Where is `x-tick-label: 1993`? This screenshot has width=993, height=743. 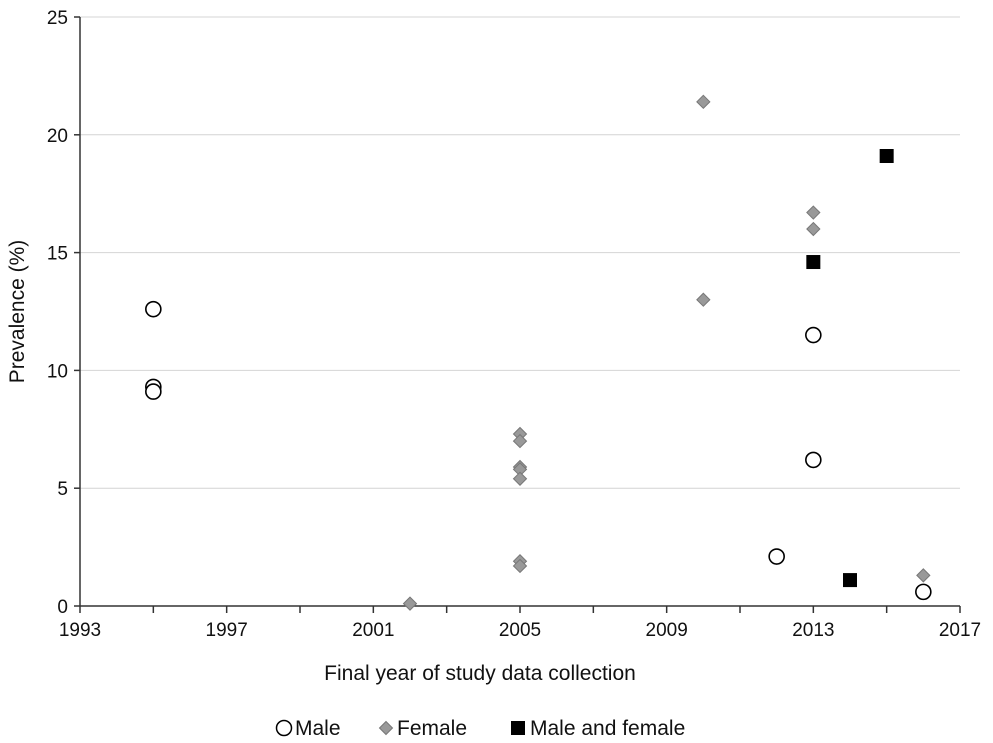
x-tick-label: 1993 is located at coordinates (80, 630).